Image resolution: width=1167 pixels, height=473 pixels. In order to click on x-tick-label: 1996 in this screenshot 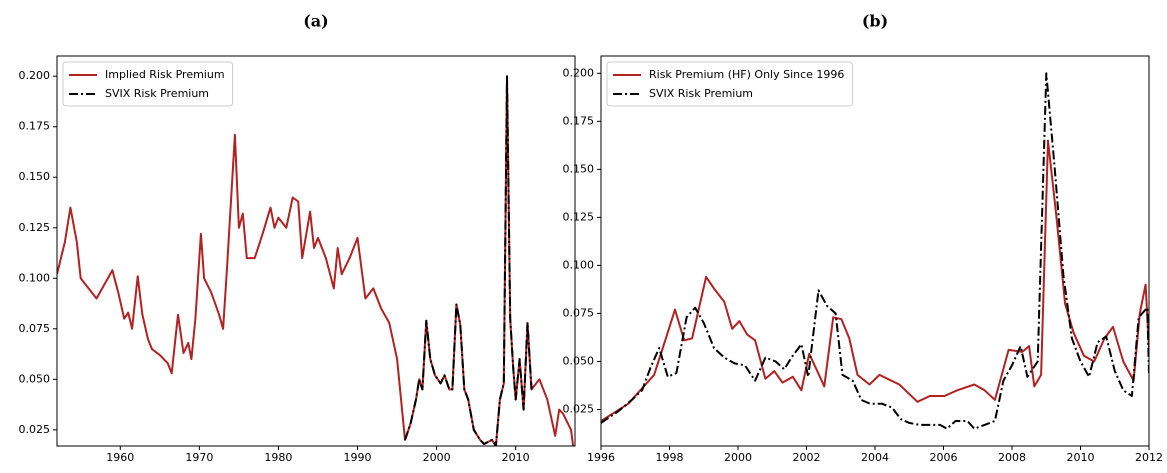, I will do `click(601, 457)`.